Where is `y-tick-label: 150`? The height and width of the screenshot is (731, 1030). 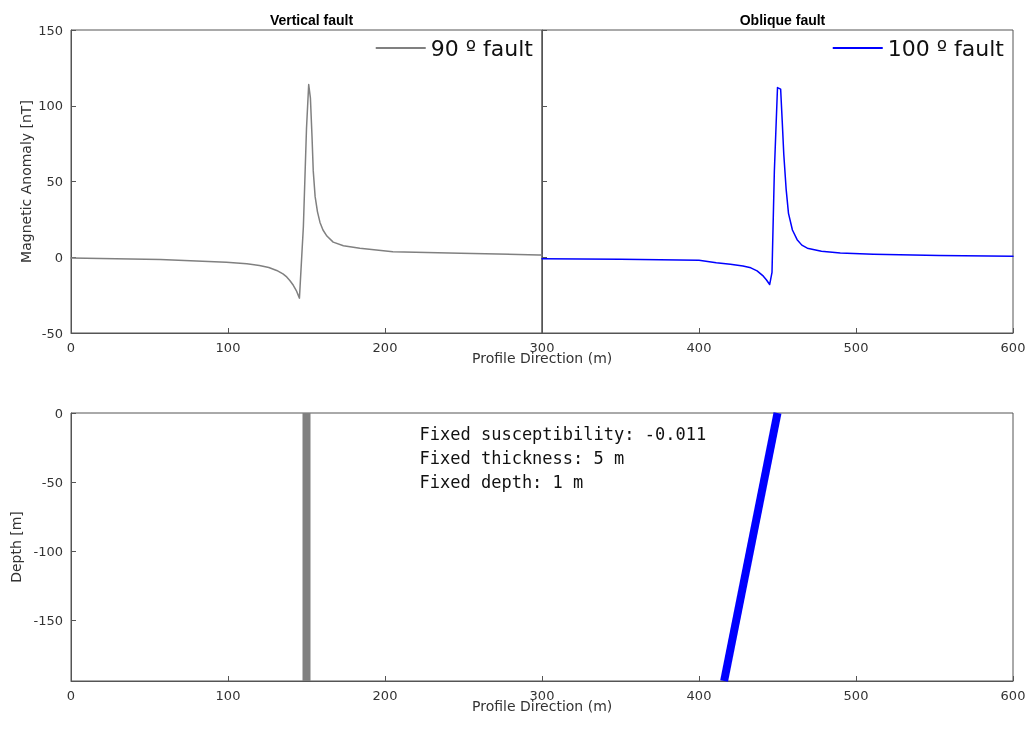 y-tick-label: 150 is located at coordinates (50, 30).